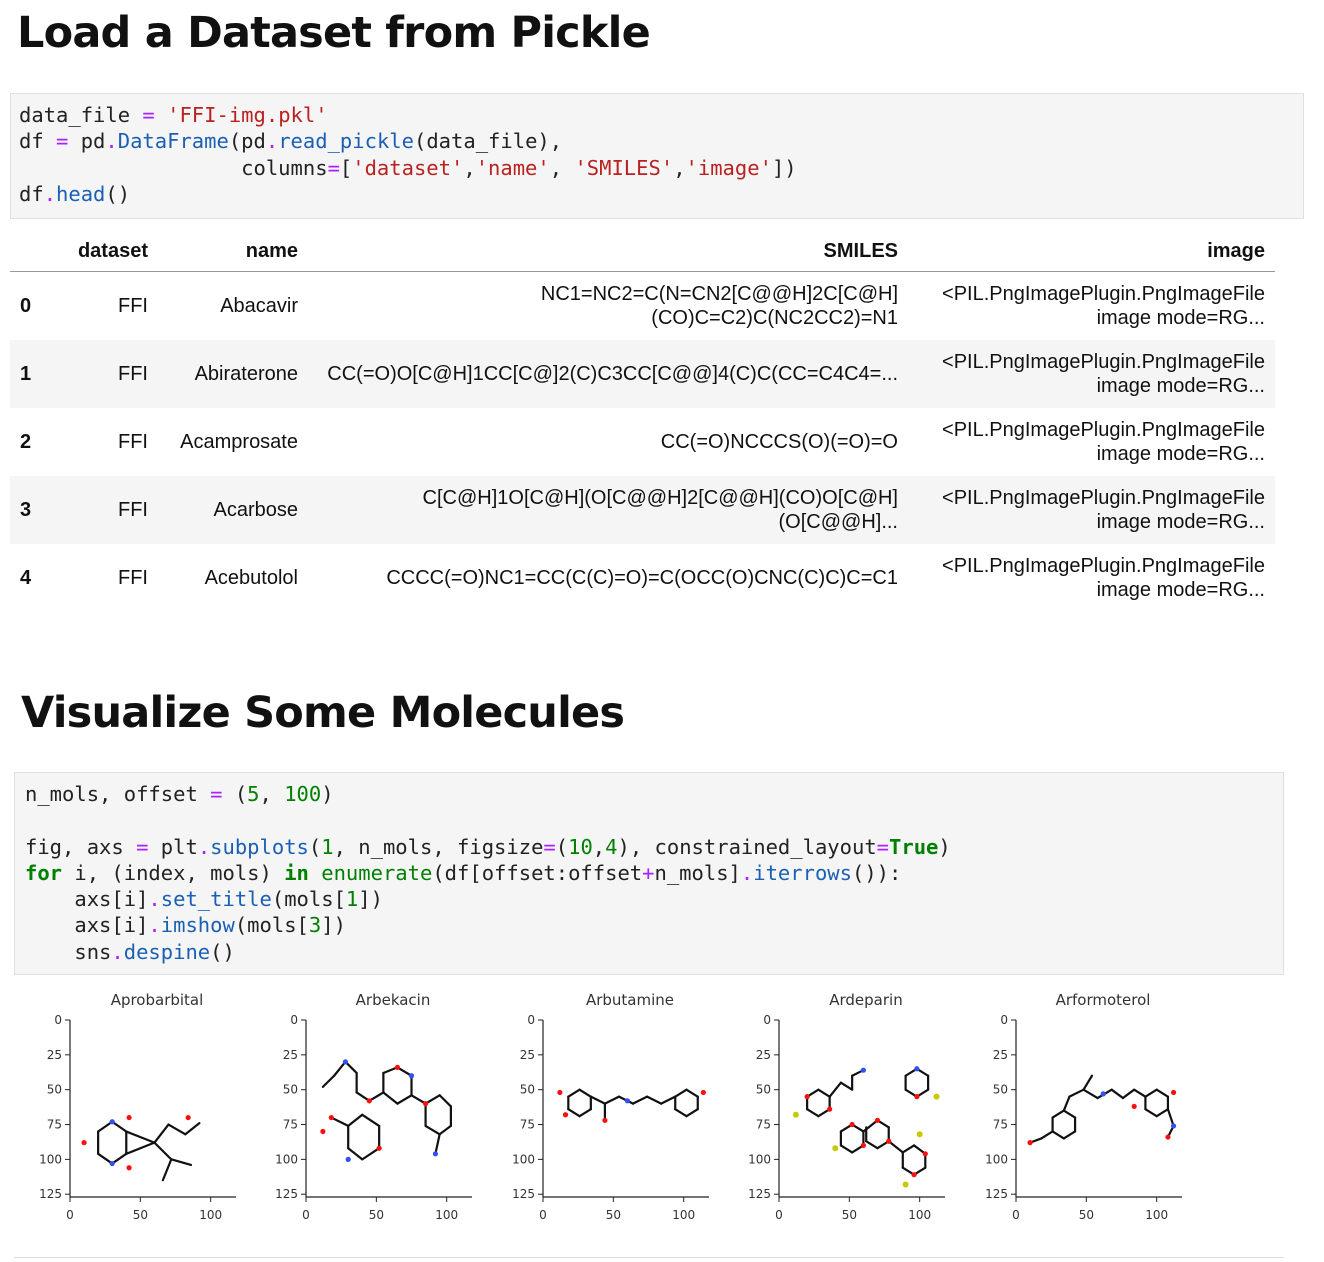 The width and height of the screenshot is (1324, 1262). I want to click on cell-name: Acamprosate, so click(239, 442).